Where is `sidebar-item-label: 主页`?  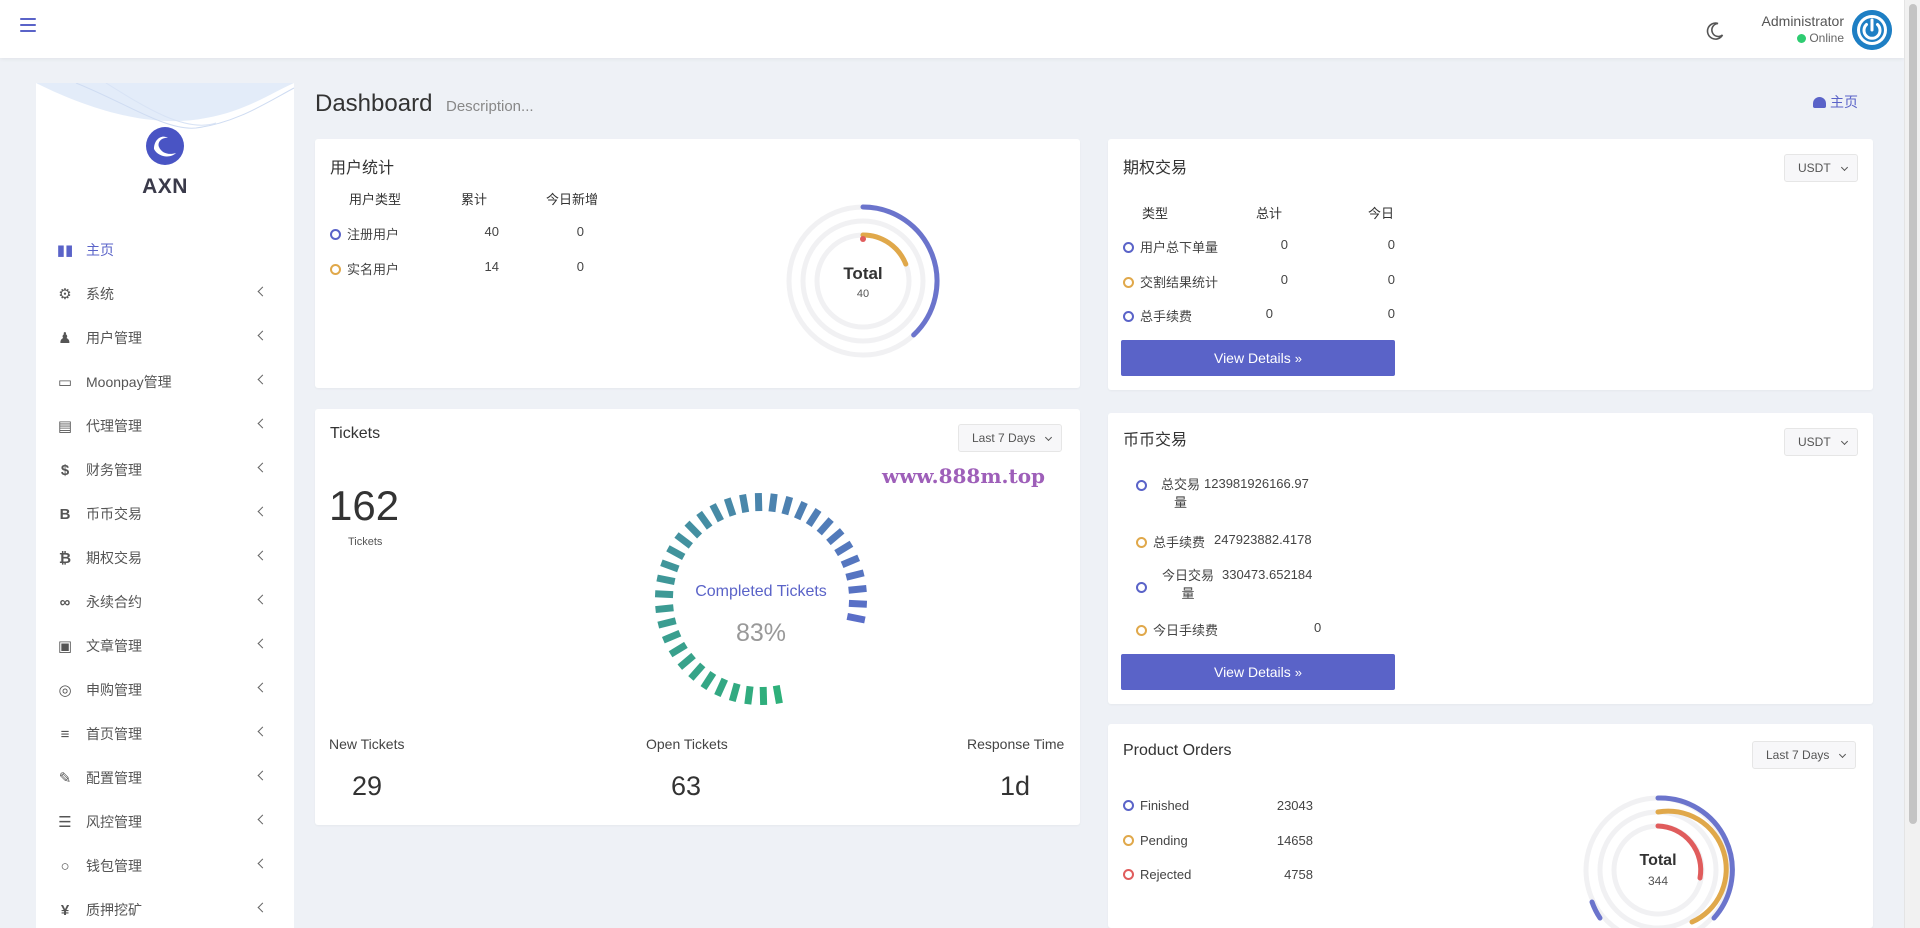 sidebar-item-label: 主页 is located at coordinates (100, 250).